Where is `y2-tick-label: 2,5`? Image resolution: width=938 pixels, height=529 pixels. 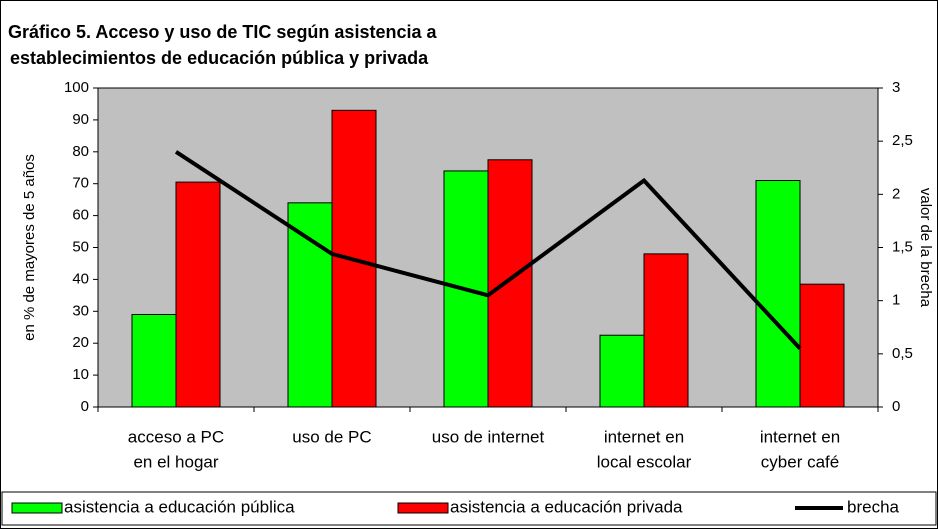
y2-tick-label: 2,5 is located at coordinates (902, 140).